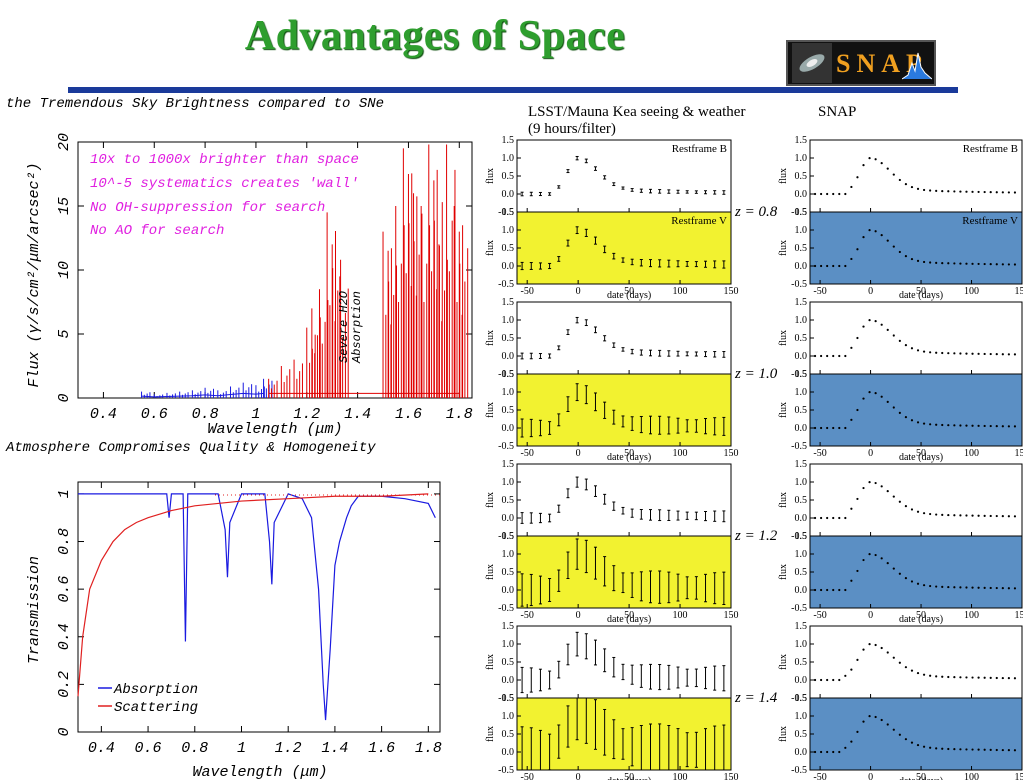  What do you see at coordinates (756, 374) in the screenshot?
I see `redshift-label: z = 1.0` at bounding box center [756, 374].